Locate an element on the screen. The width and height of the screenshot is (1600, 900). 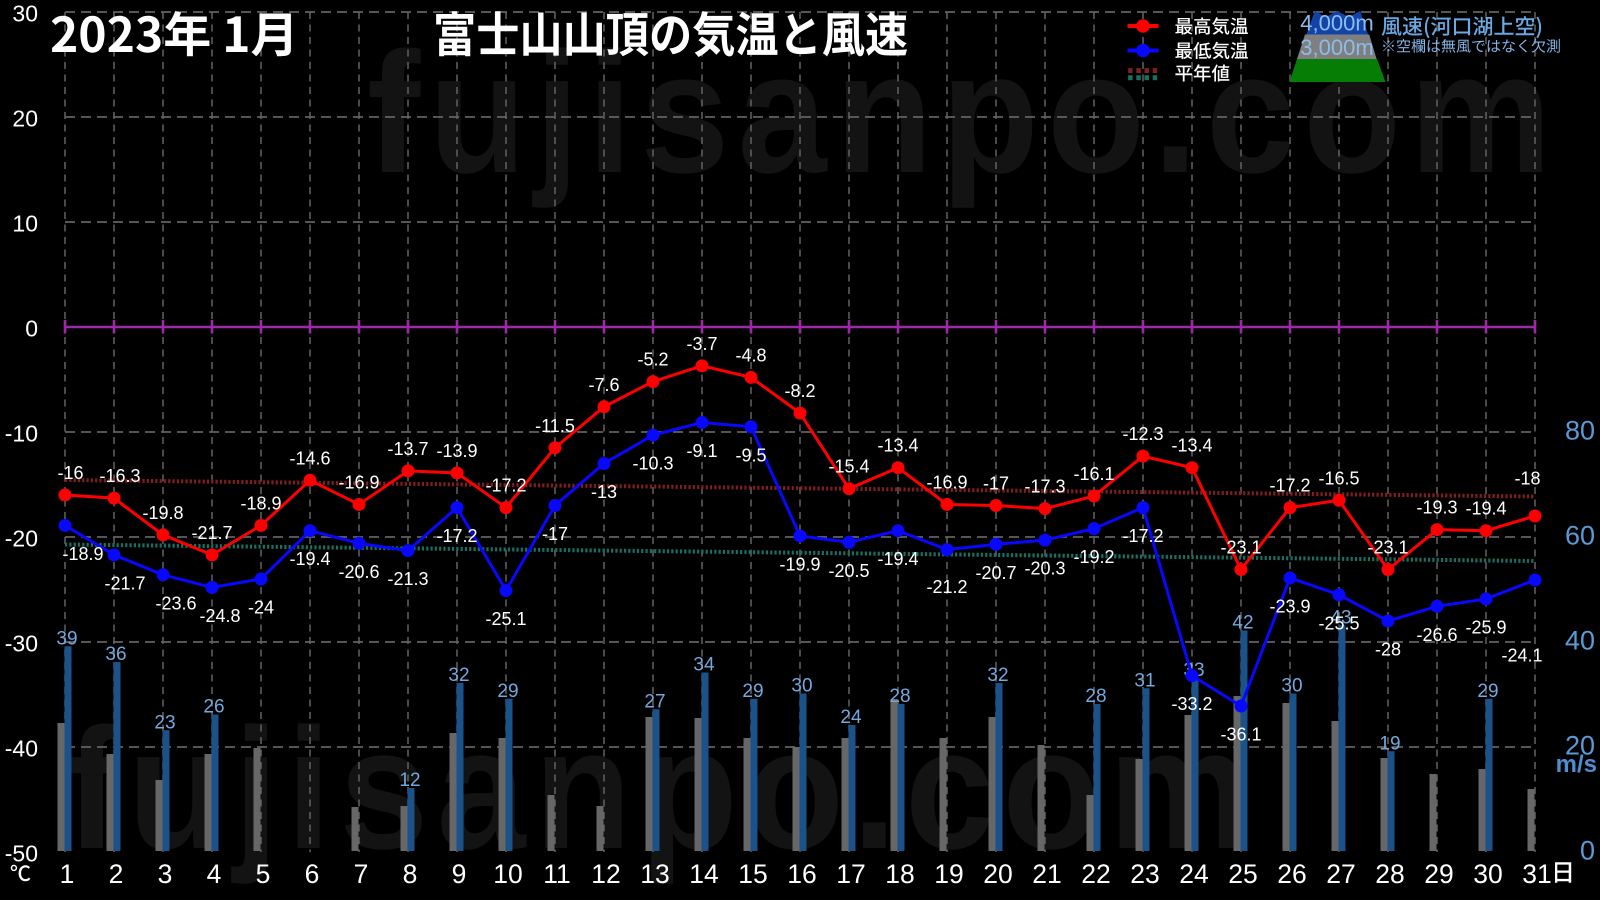
svg-text: -24.1 is located at coordinates (1521, 656).